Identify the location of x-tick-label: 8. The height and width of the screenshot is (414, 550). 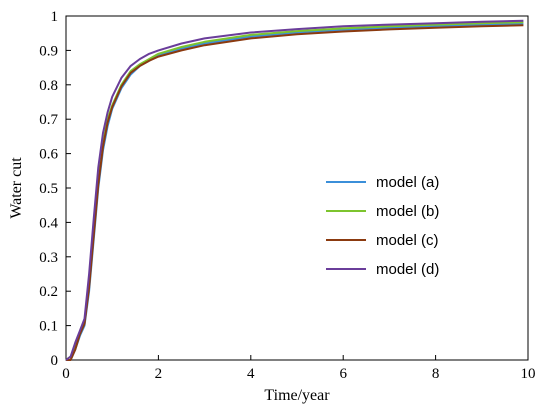
(436, 374).